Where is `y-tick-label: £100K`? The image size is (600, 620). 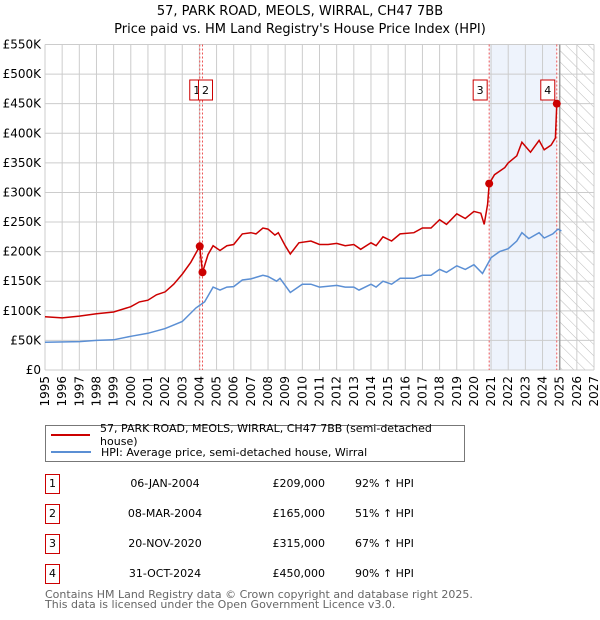 y-tick-label: £100K is located at coordinates (23, 311).